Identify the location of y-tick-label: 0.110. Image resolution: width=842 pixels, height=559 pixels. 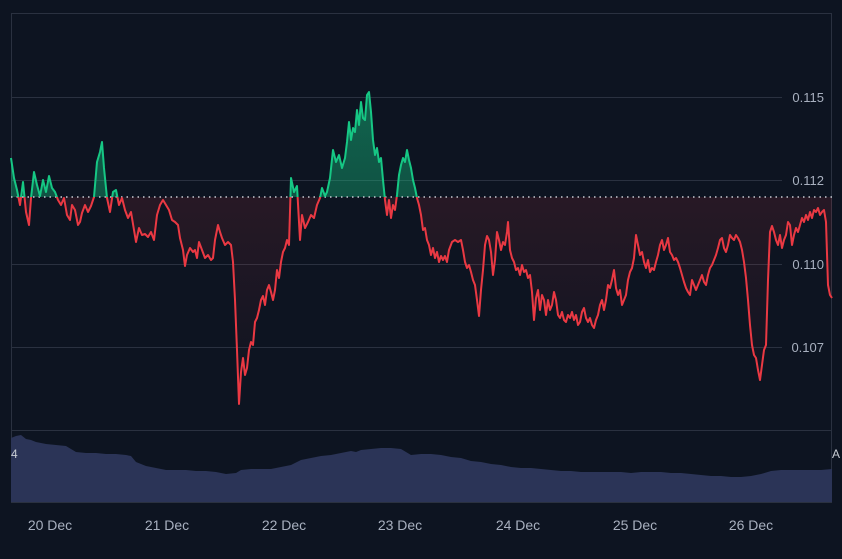
(808, 264).